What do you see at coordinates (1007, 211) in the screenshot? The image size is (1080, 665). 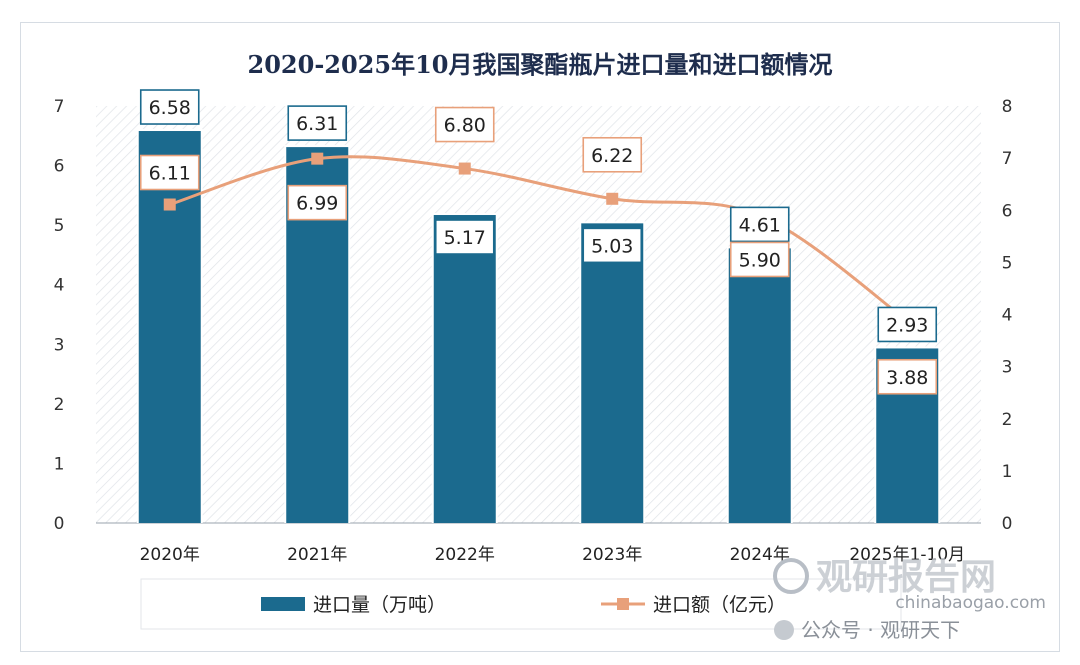 I see `y-right-tick-label: 6` at bounding box center [1007, 211].